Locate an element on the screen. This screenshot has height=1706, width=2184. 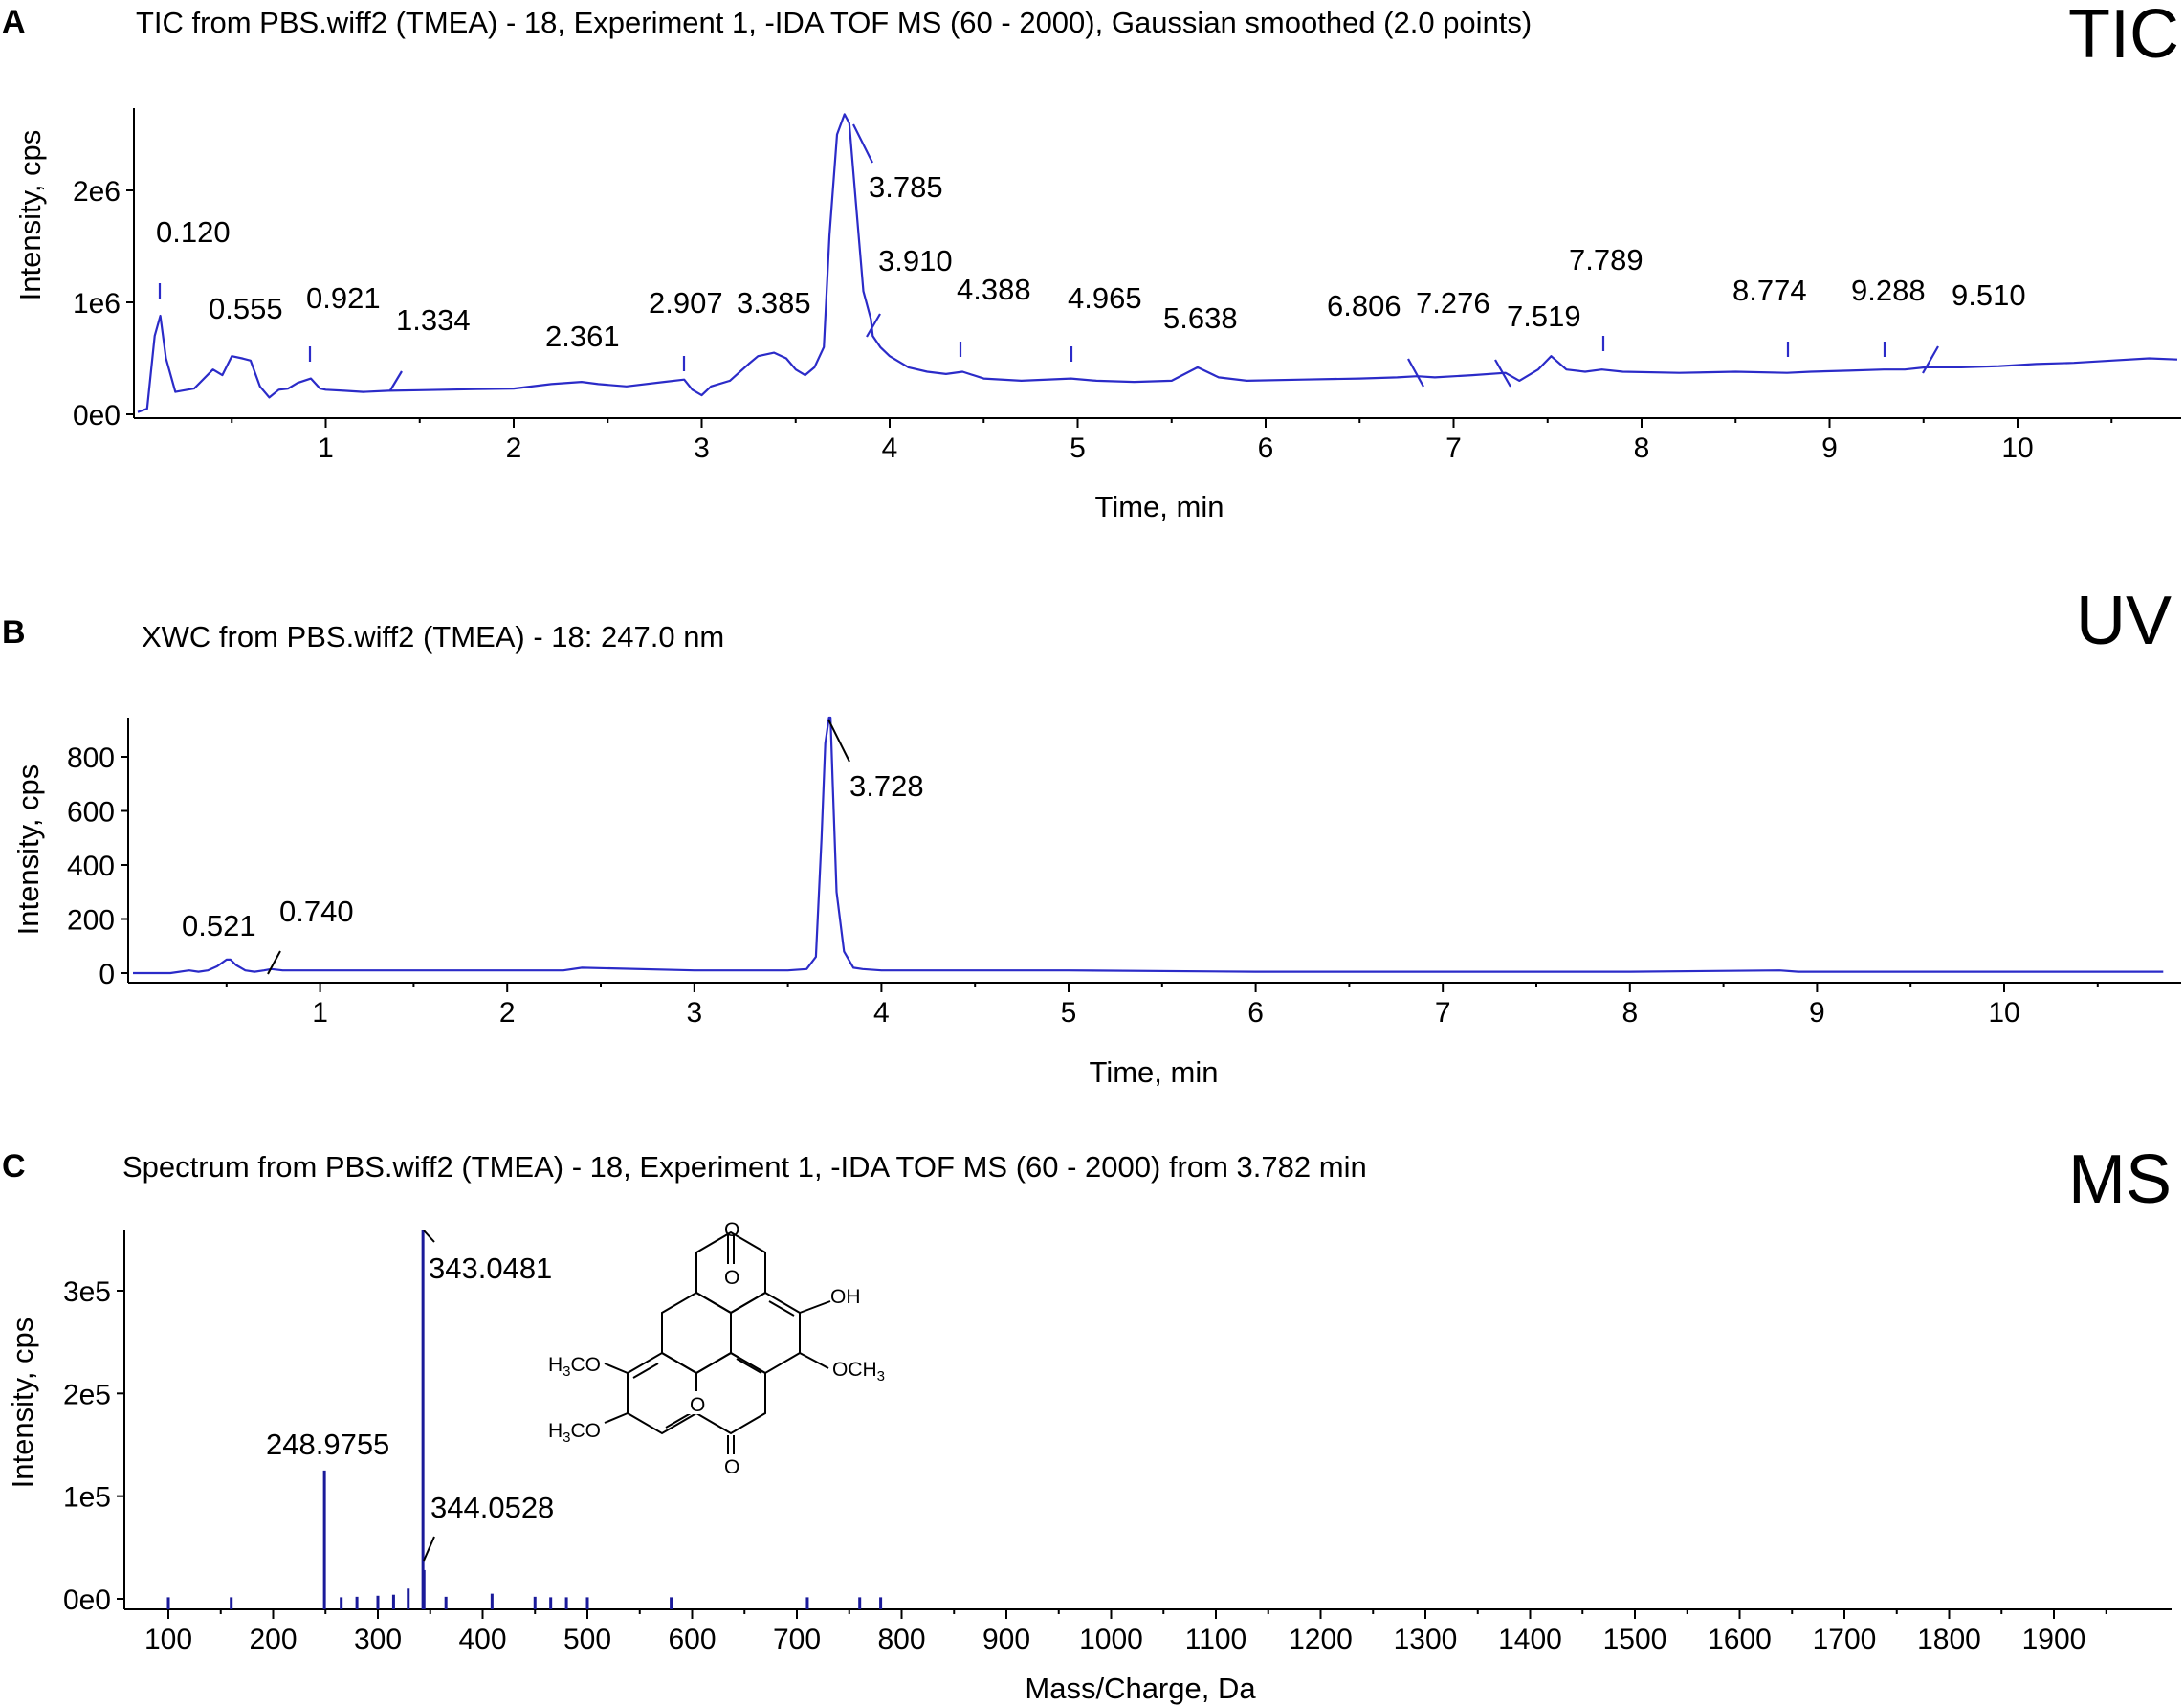
peak-label: 0.555 is located at coordinates (246, 309).